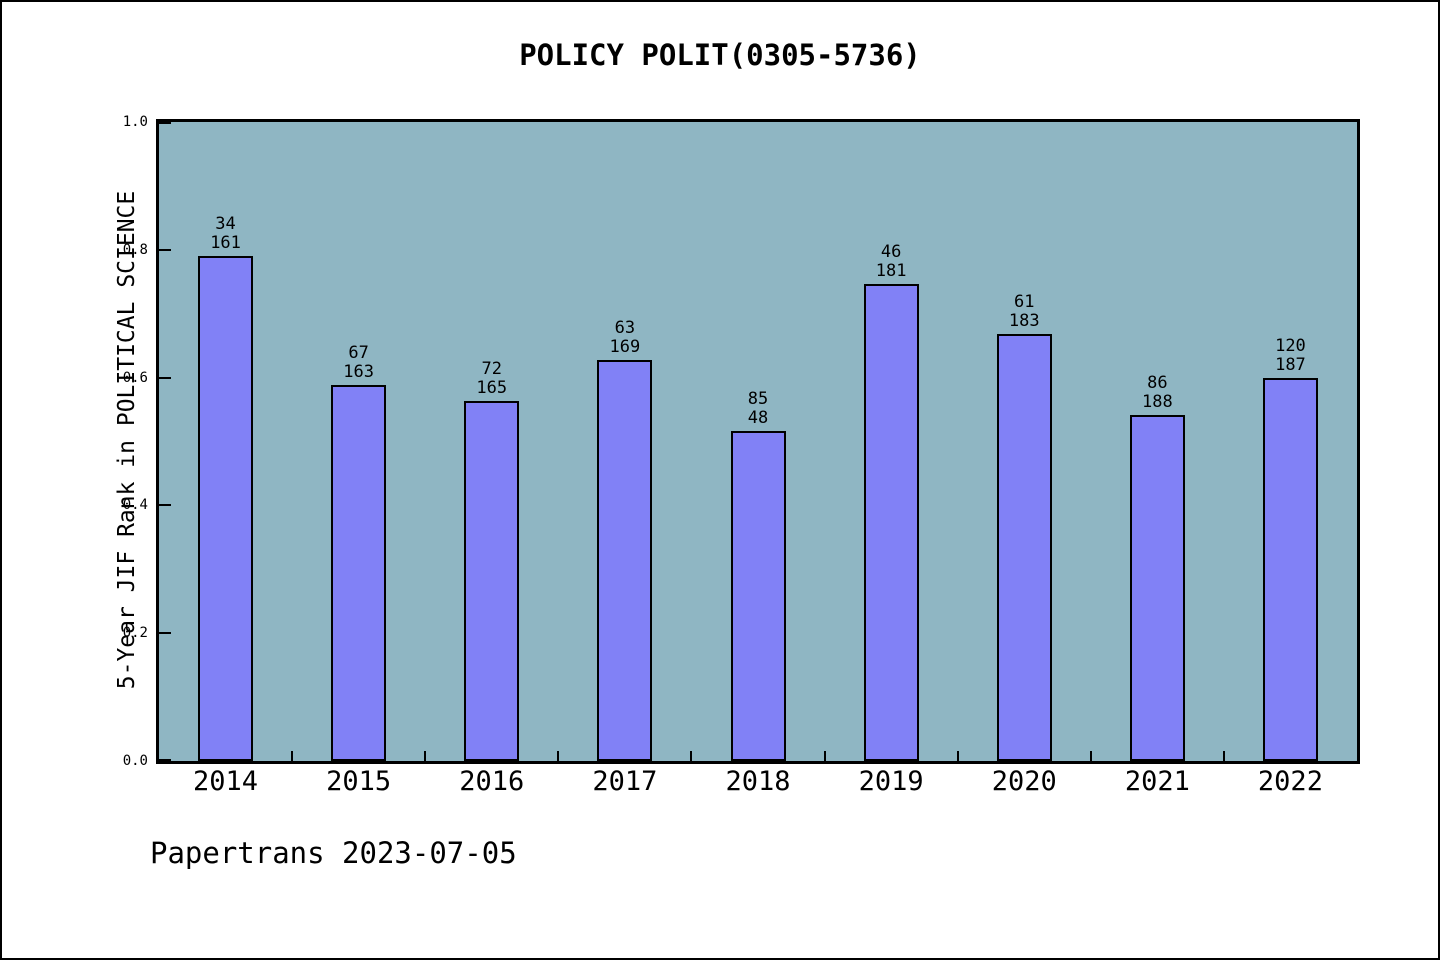 The height and width of the screenshot is (960, 1440). I want to click on bar-2015, so click(359, 573).